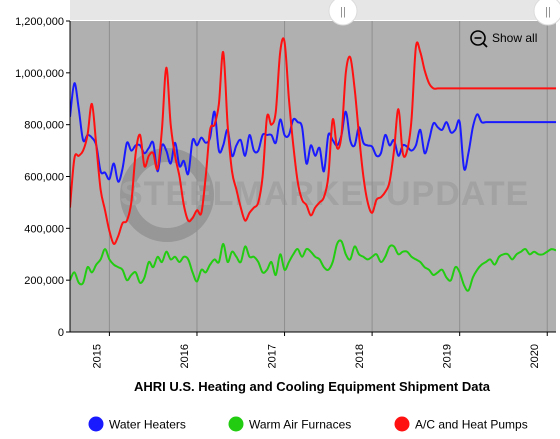 The width and height of the screenshot is (560, 439). What do you see at coordinates (448, 356) in the screenshot?
I see `x-tick-label-2019: 2019` at bounding box center [448, 356].